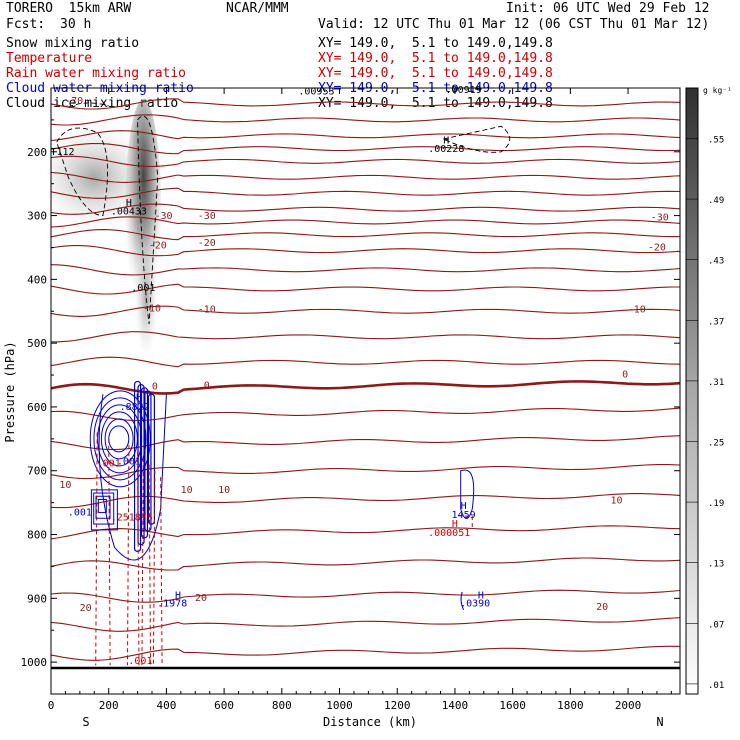 This screenshot has height=740, width=740. Describe the element at coordinates (716, 262) in the screenshot. I see `colorbar-label: .43` at that location.